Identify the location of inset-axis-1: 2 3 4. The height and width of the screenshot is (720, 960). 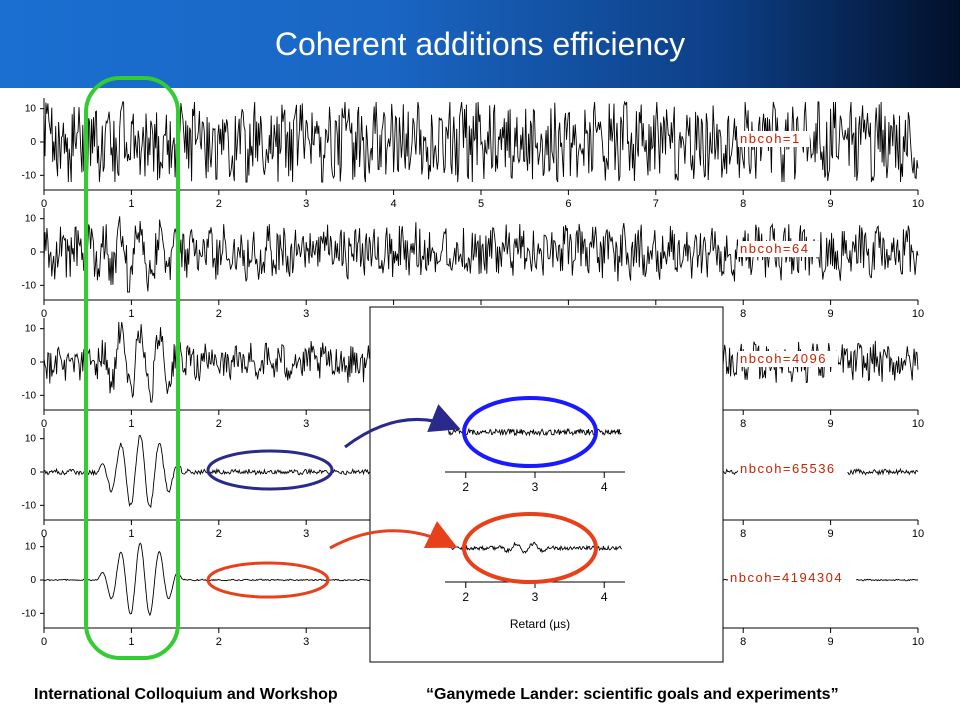
(535, 482).